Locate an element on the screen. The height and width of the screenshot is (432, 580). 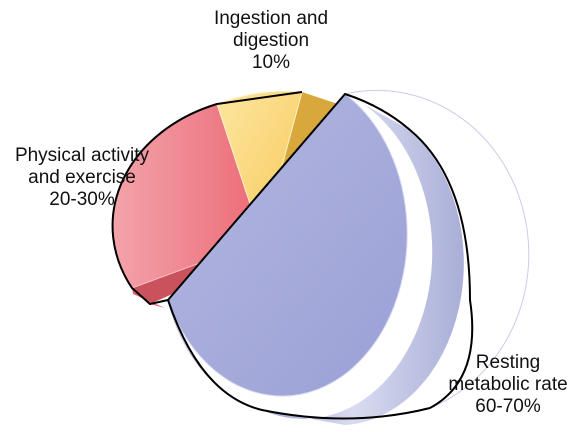
slice-label-ingestion: Ingestion and digestion 10% is located at coordinates (271, 41).